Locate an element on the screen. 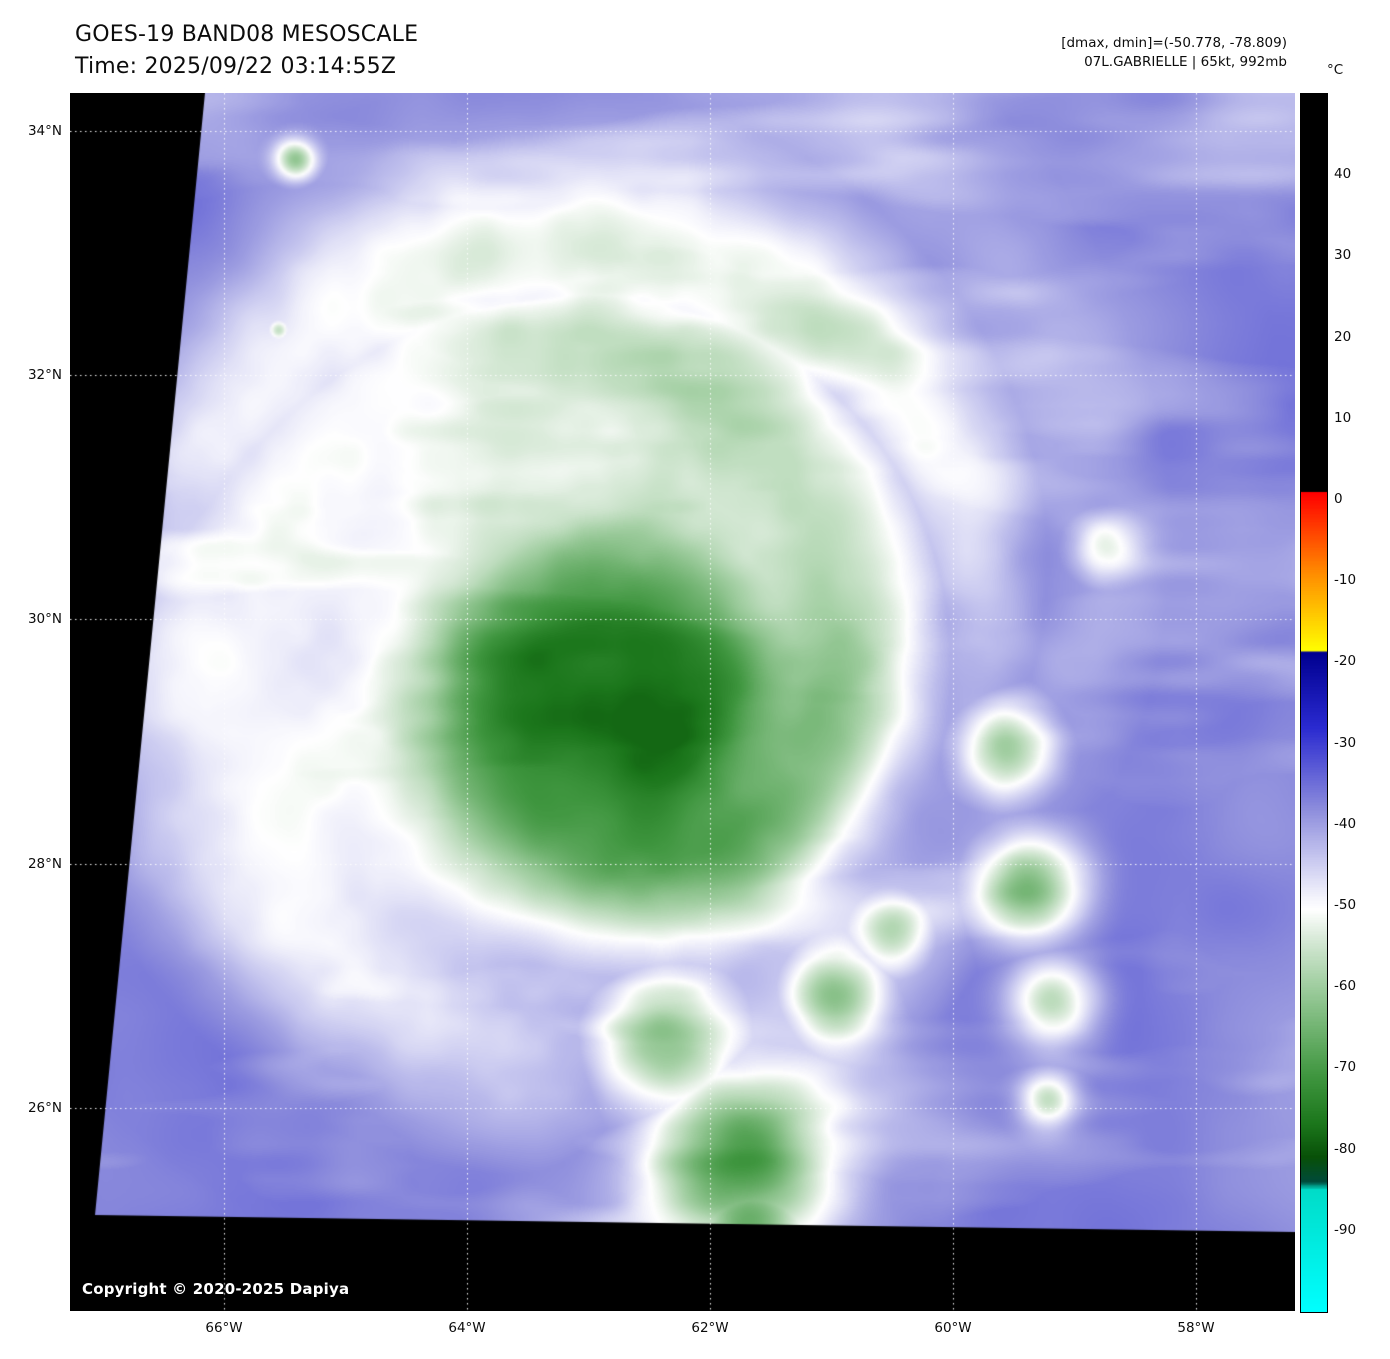 The height and width of the screenshot is (1359, 1390). lon-axis-label: 62°W is located at coordinates (710, 1328).